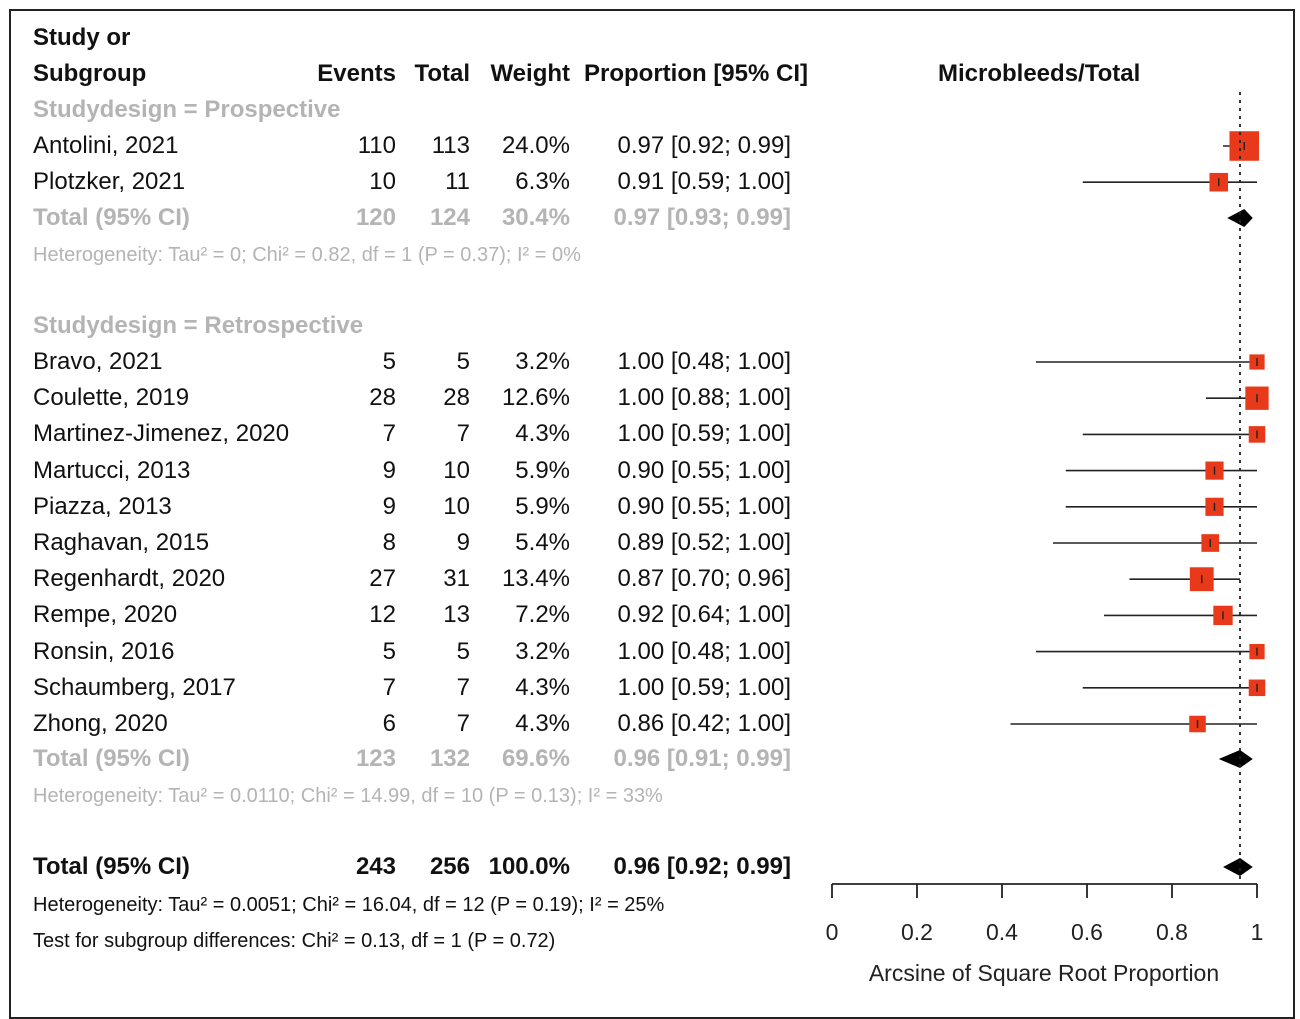 The height and width of the screenshot is (1019, 1300). I want to click on study-name: Coulette, 2019, so click(111, 398).